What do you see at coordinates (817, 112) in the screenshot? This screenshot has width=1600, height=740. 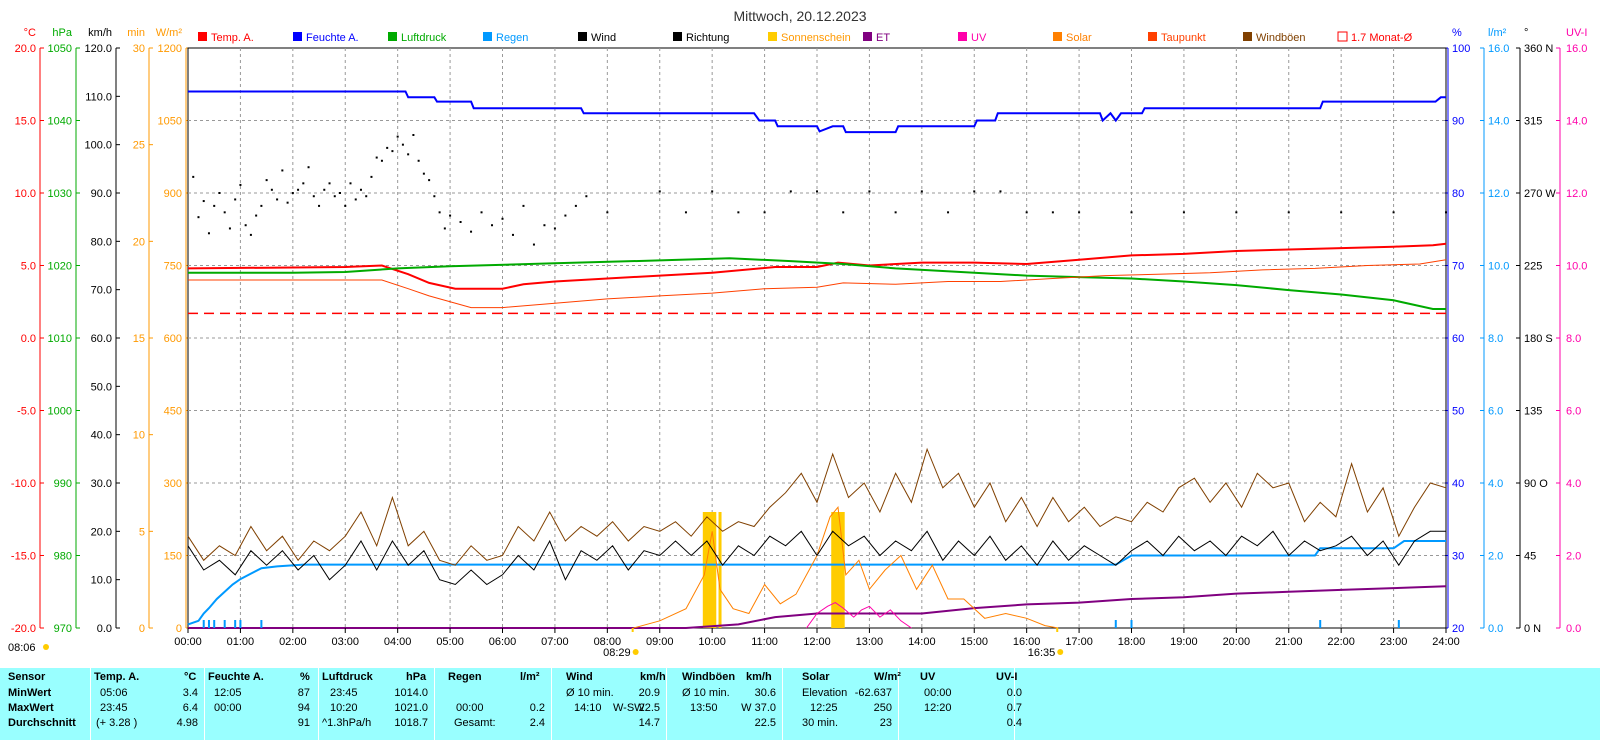 I see `series-line-feuchte-a` at bounding box center [817, 112].